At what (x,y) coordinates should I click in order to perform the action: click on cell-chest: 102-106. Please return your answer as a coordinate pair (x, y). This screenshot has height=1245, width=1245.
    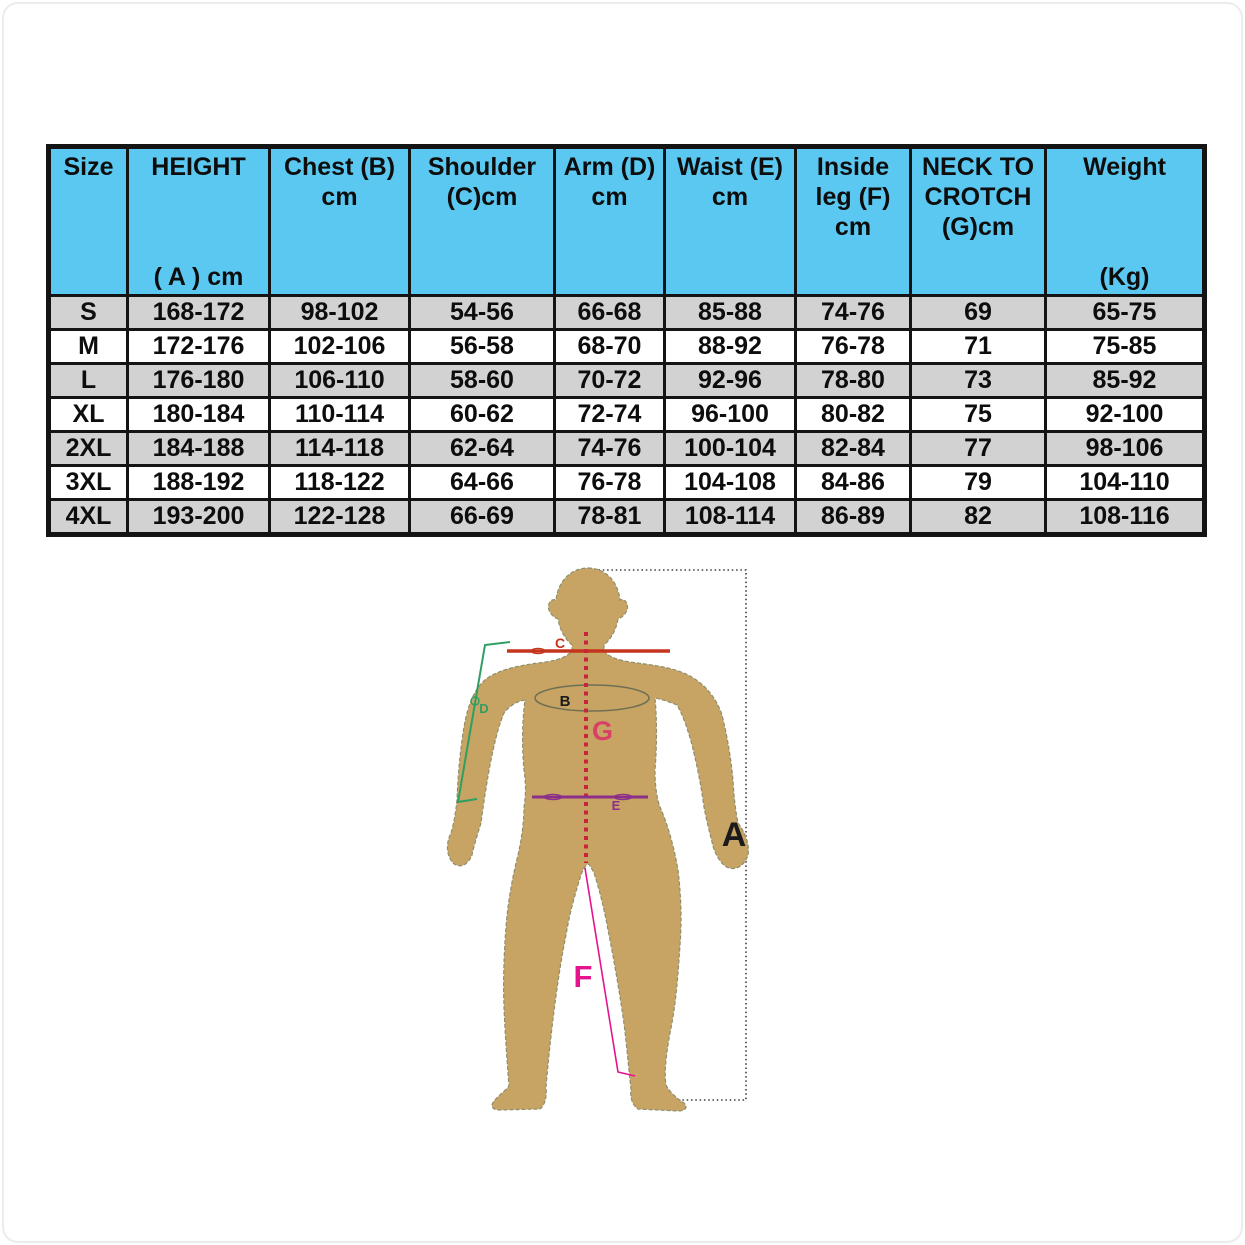
    Looking at the image, I should click on (339, 346).